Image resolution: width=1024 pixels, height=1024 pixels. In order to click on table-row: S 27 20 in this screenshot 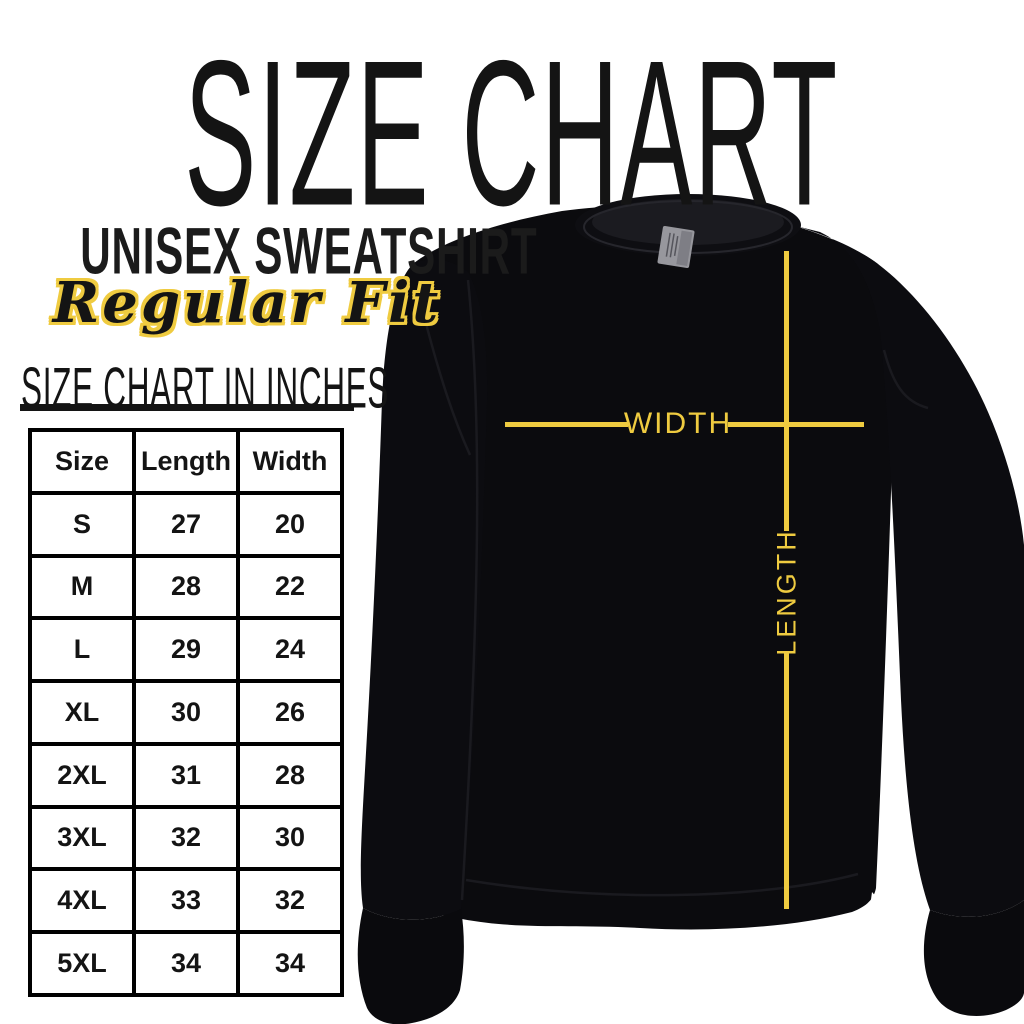, I will do `click(186, 524)`.